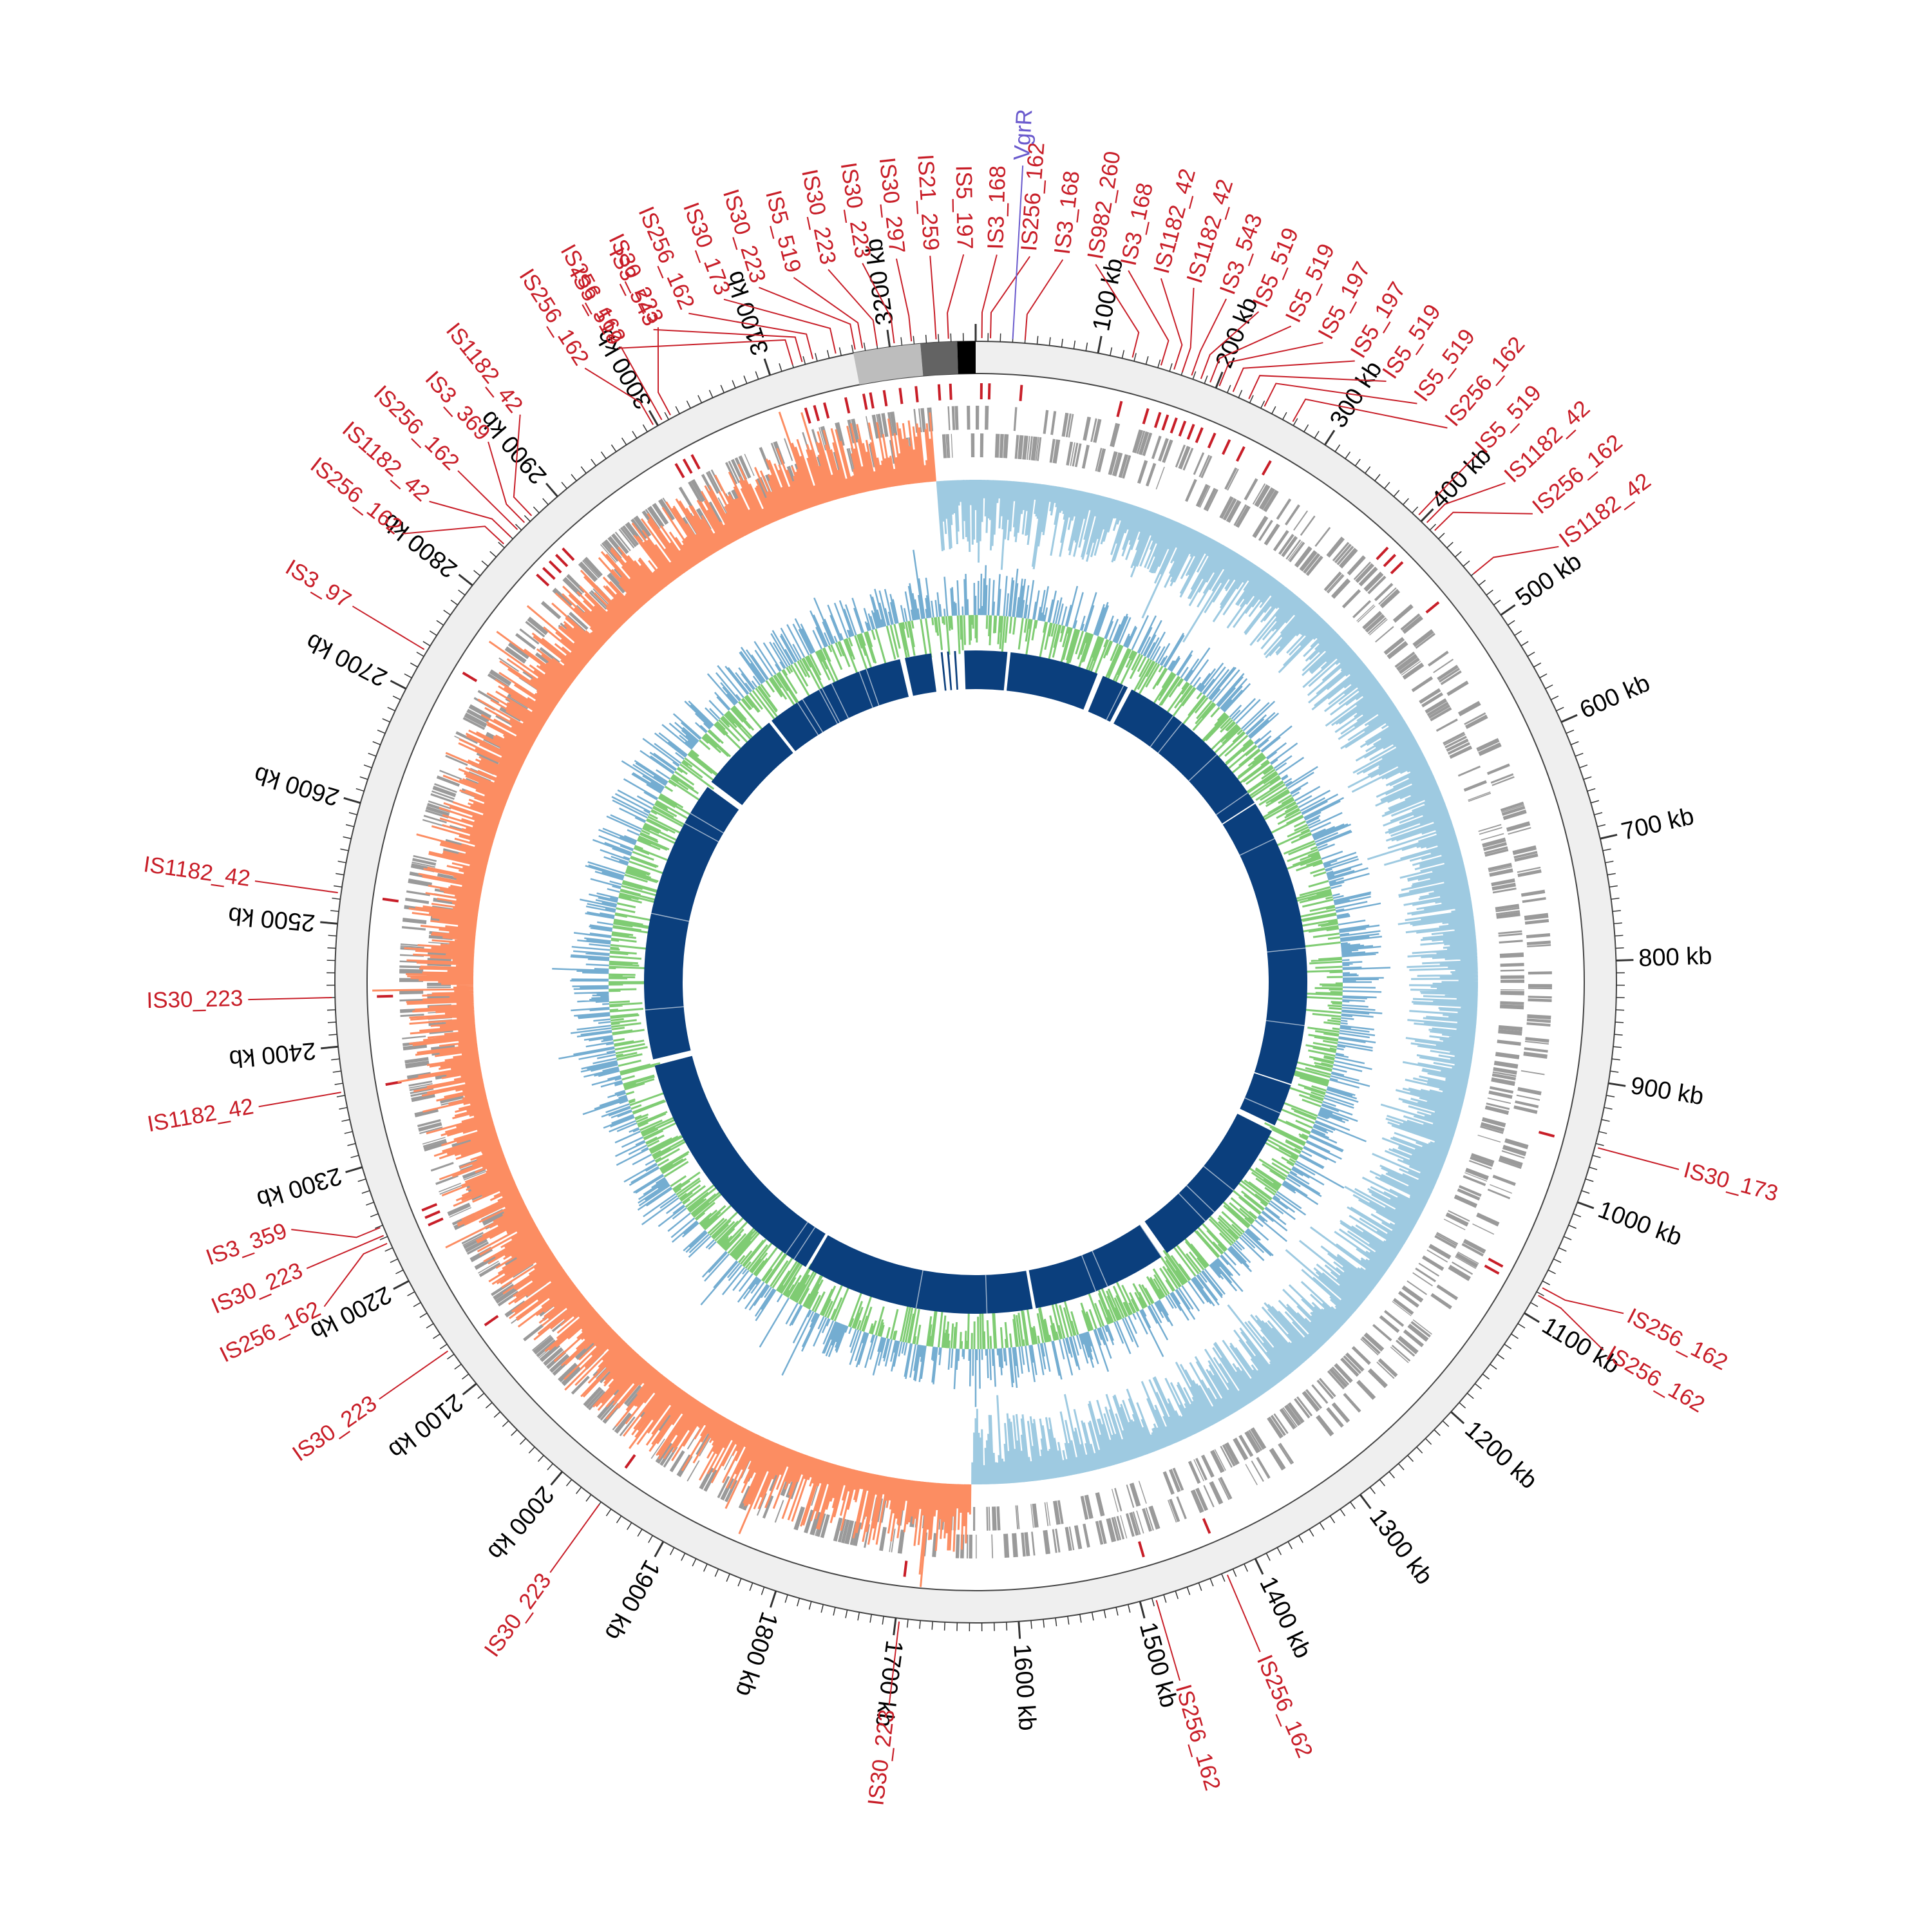  Describe the element at coordinates (740, 1161) in the screenshot. I see `conserved-block` at that location.